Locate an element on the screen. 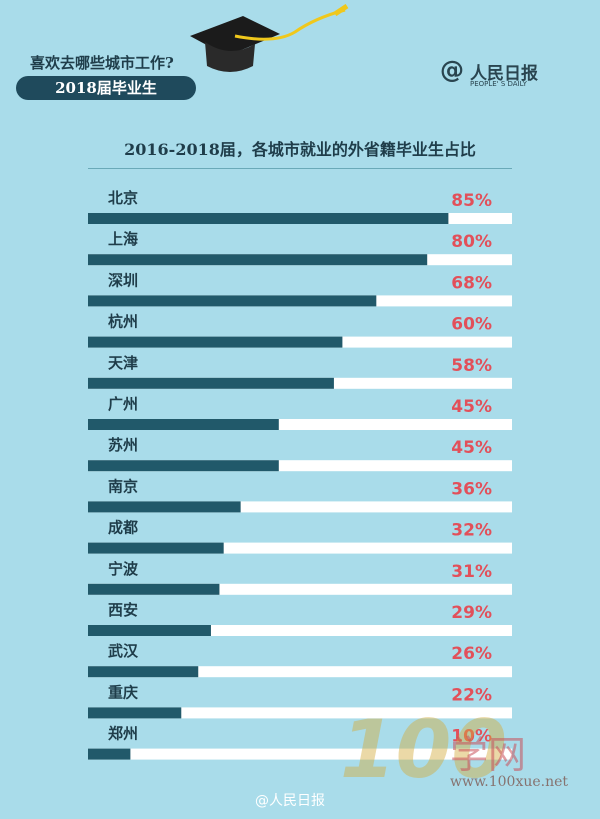 The image size is (600, 819). bar-label: 杭州 is located at coordinates (123, 322).